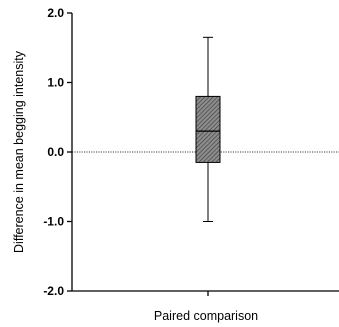  What do you see at coordinates (55, 83) in the screenshot?
I see `y-tick-label: 1.0` at bounding box center [55, 83].